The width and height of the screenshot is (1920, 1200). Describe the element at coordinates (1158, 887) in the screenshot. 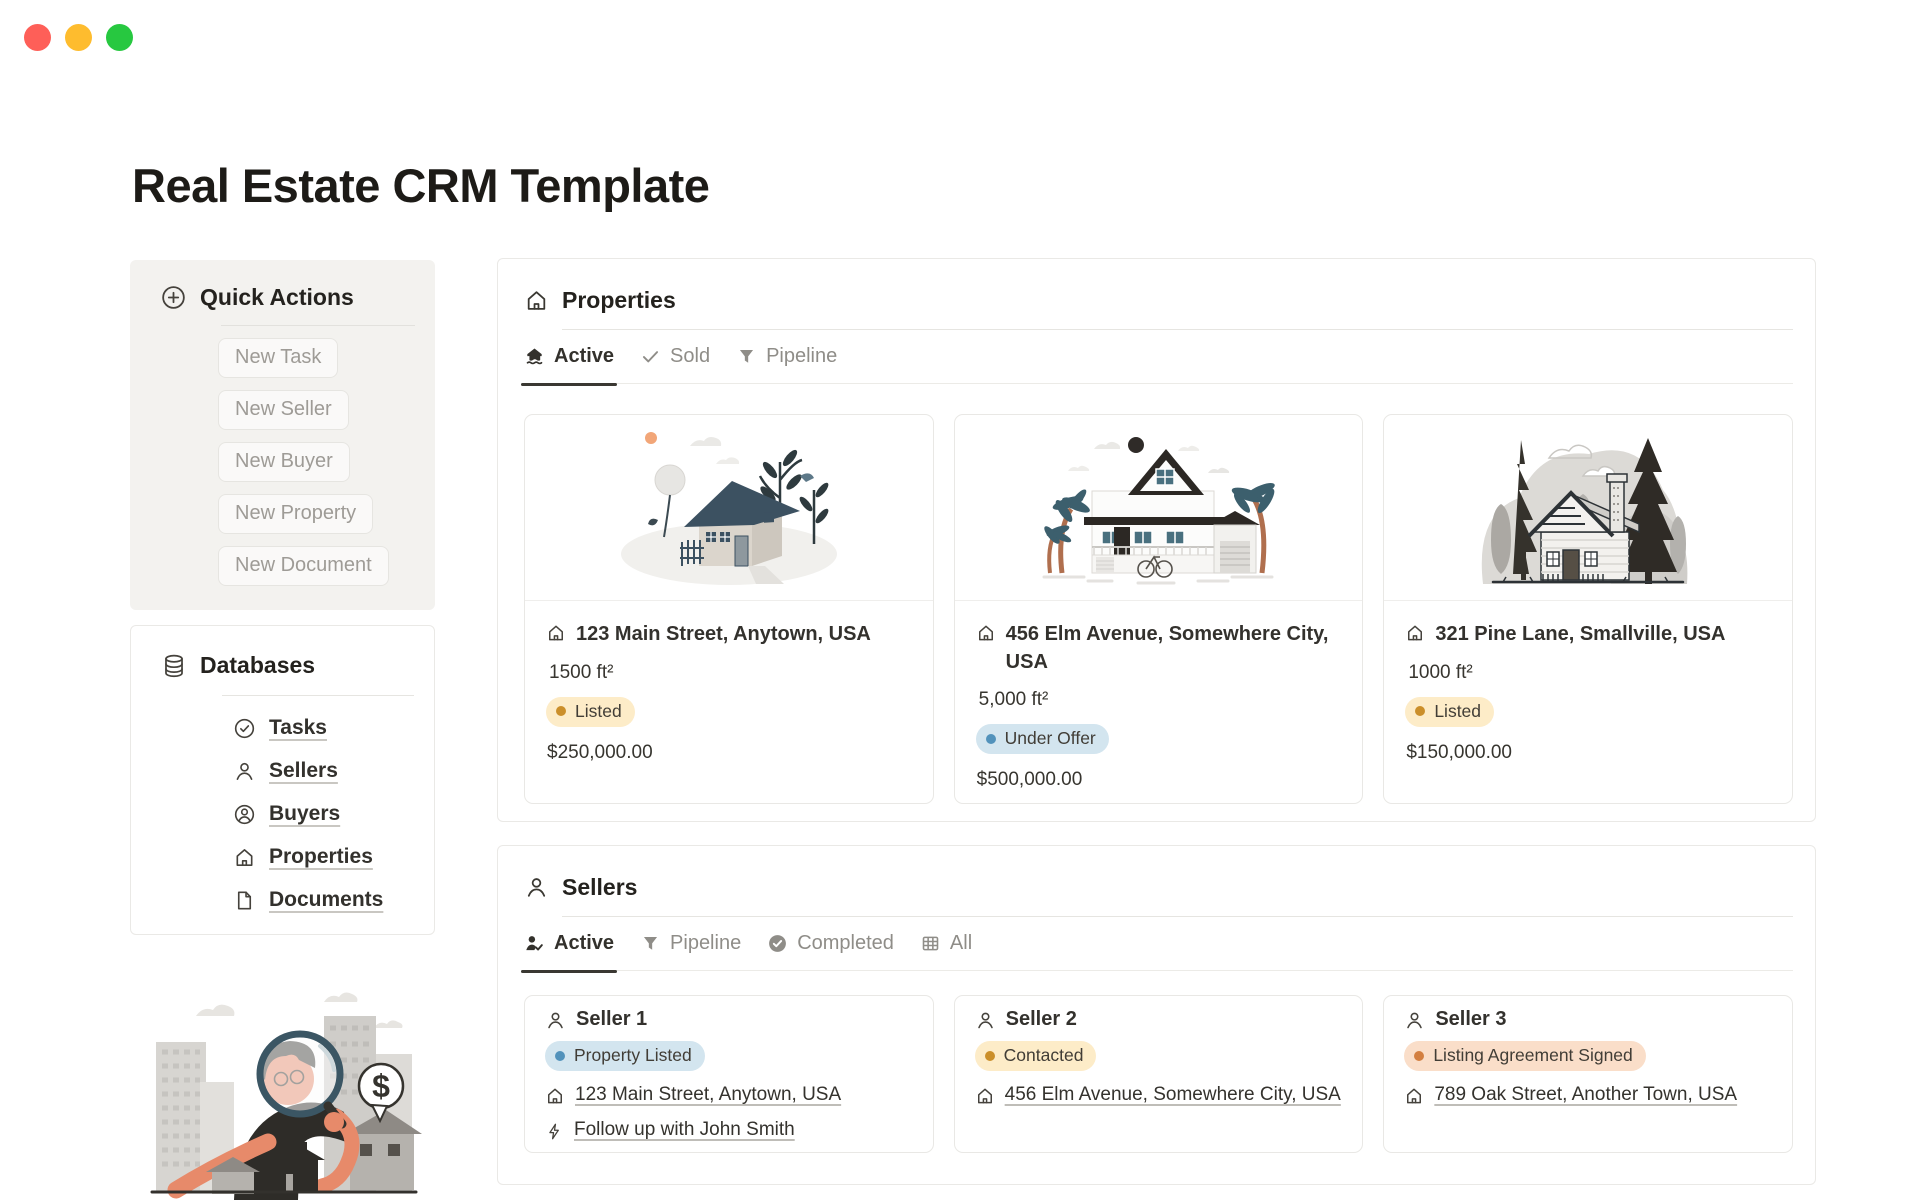

I see `sellers-header: Sellers` at that location.